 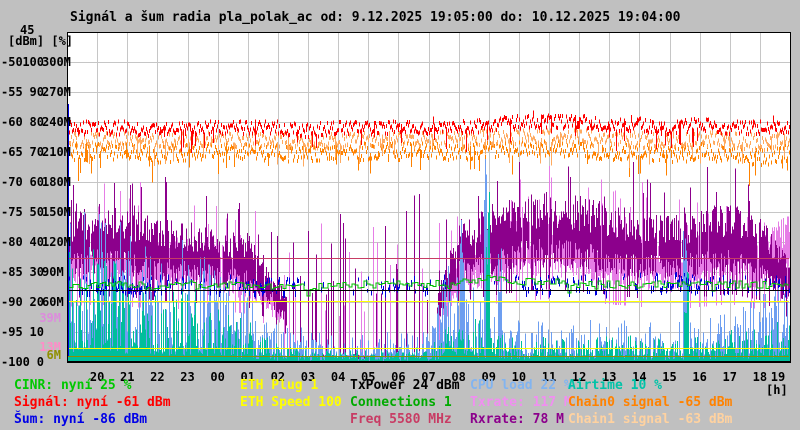 I want to click on hour-tick: 05, so click(x=368, y=377).